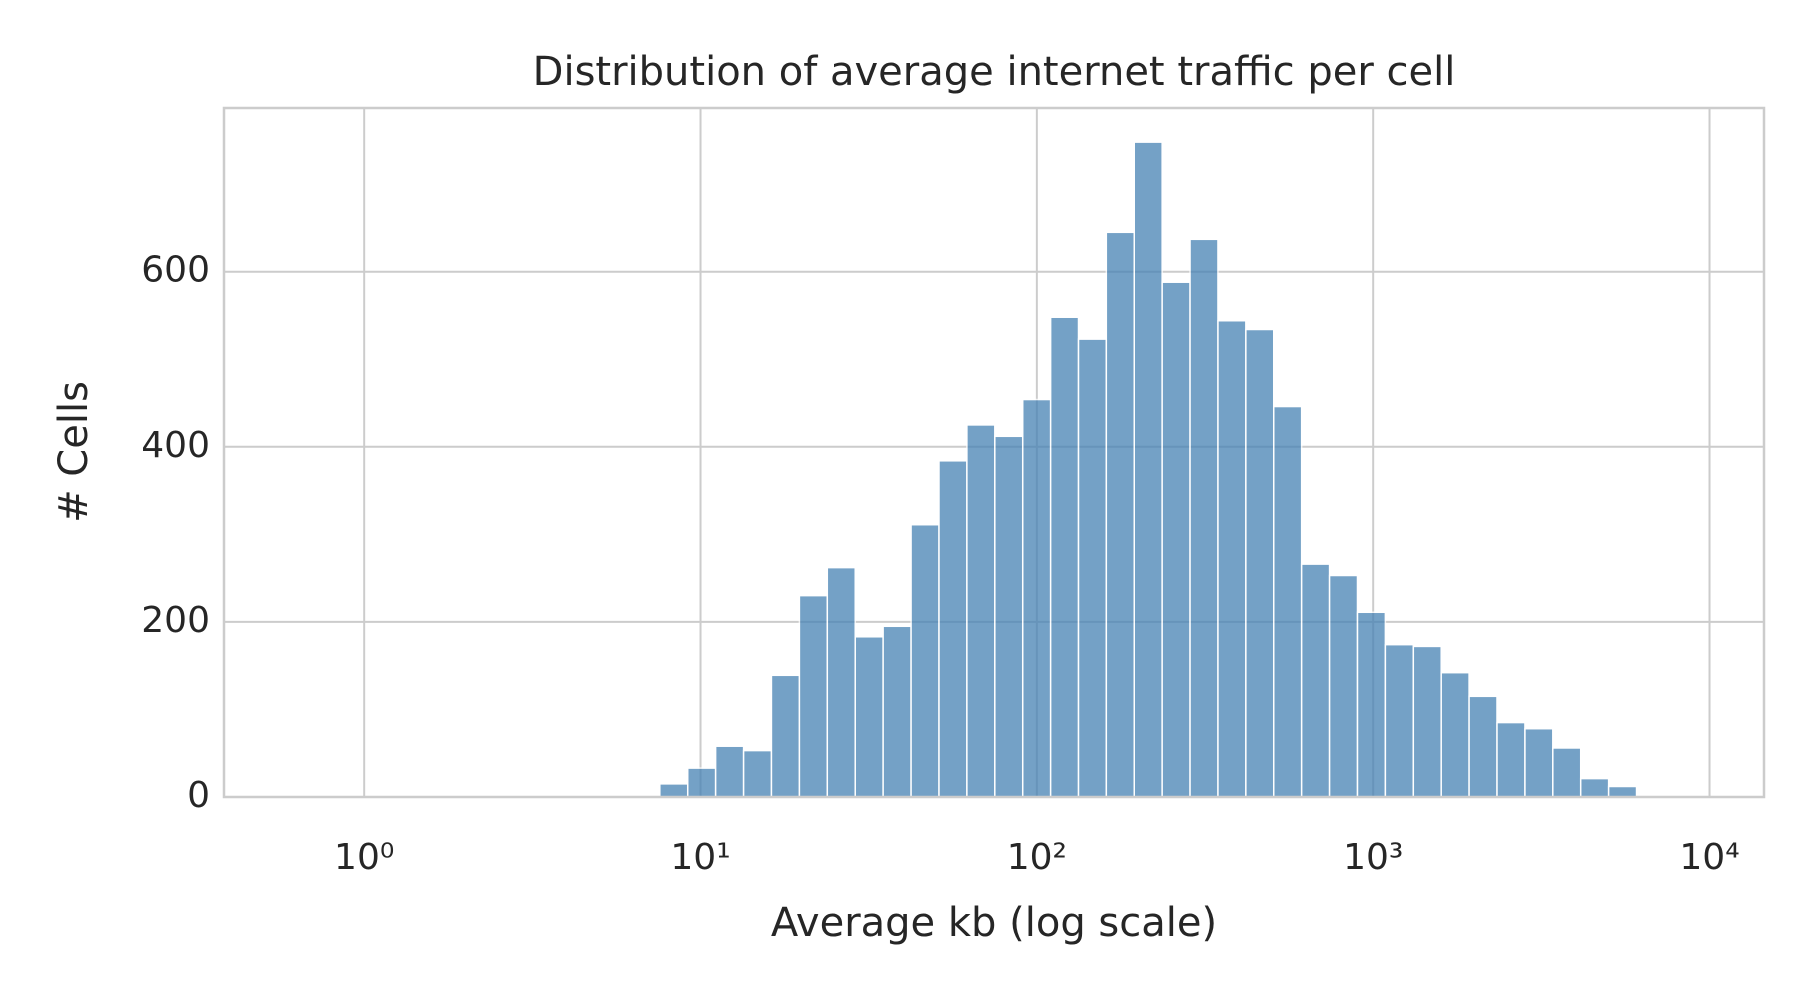 Image resolution: width=1800 pixels, height=1000 pixels. I want to click on y-tick-label: 200, so click(175, 620).